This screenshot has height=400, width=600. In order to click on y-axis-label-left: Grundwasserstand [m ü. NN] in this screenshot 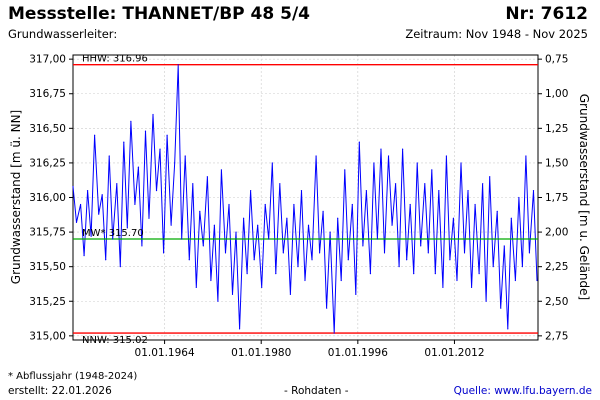, I will do `click(16, 197)`.